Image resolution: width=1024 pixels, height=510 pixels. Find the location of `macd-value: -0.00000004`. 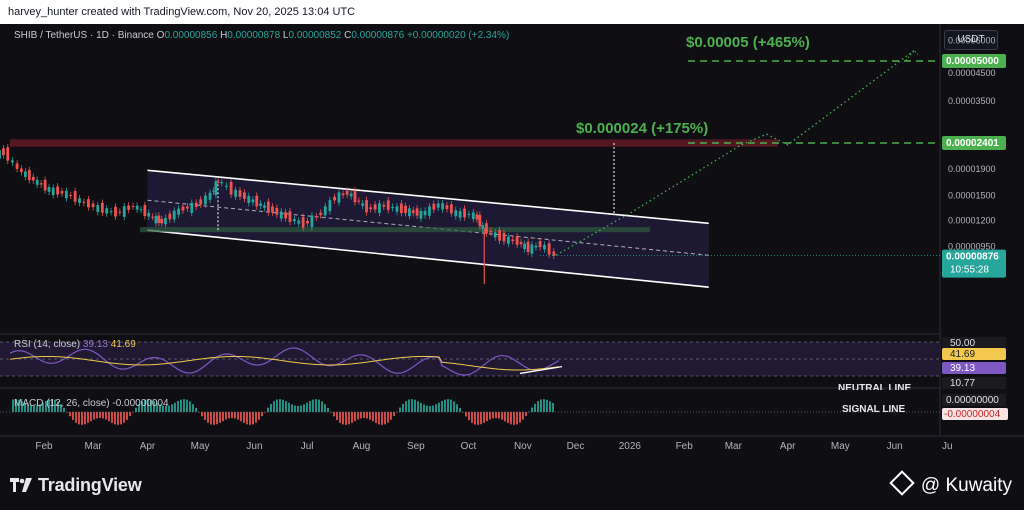

macd-value: -0.00000004 is located at coordinates (140, 403).